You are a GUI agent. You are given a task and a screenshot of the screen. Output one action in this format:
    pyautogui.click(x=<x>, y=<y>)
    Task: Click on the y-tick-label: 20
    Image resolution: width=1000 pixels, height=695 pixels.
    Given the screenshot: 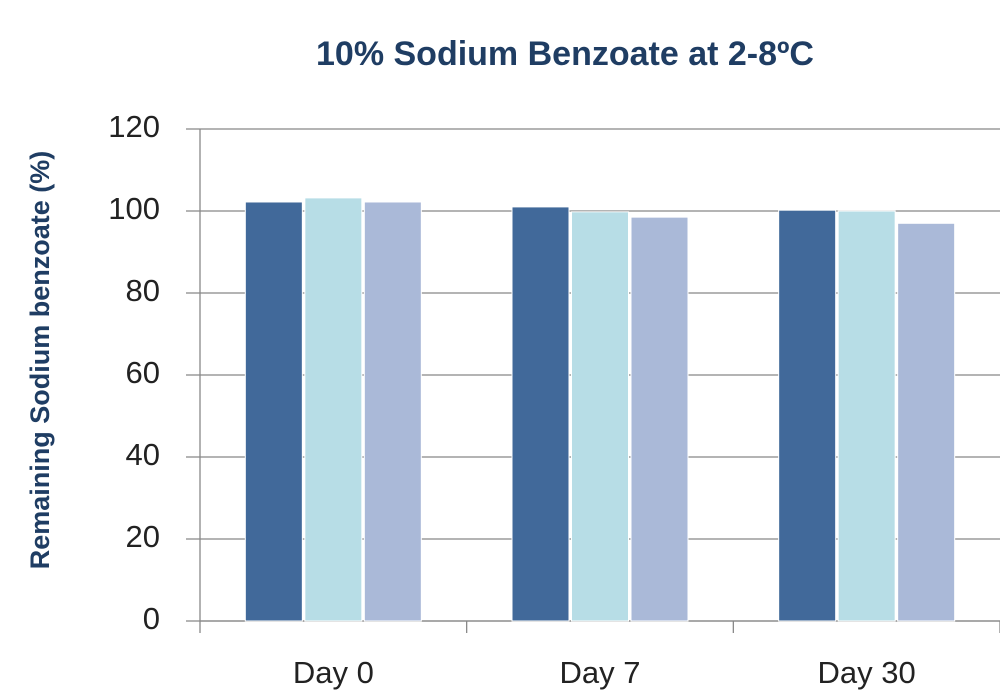 What is the action you would take?
    pyautogui.click(x=143, y=536)
    